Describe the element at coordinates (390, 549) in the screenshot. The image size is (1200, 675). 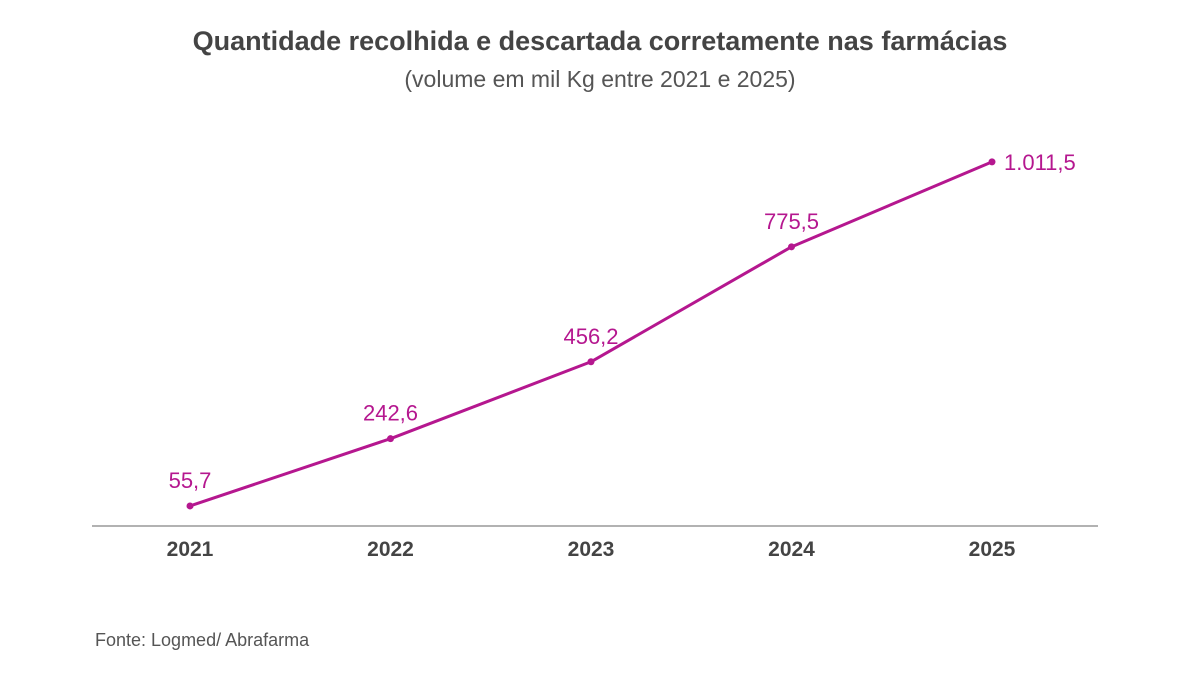
I see `x-tick-label: 2022` at that location.